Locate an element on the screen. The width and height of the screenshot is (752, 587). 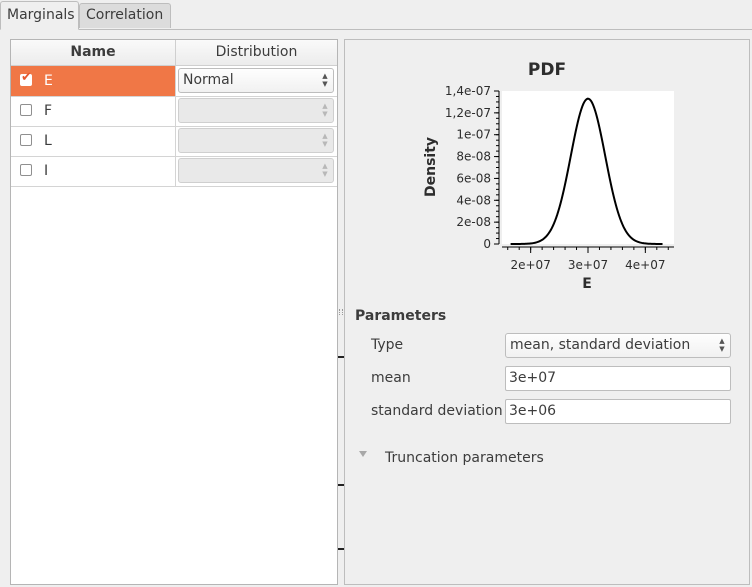
tab-marginals: Marginals is located at coordinates (39, 15).